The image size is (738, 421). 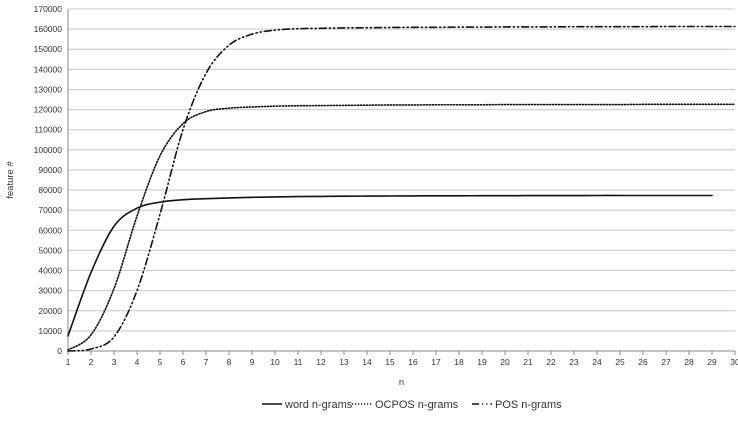 What do you see at coordinates (505, 362) in the screenshot?
I see `x-tick-label: 20` at bounding box center [505, 362].